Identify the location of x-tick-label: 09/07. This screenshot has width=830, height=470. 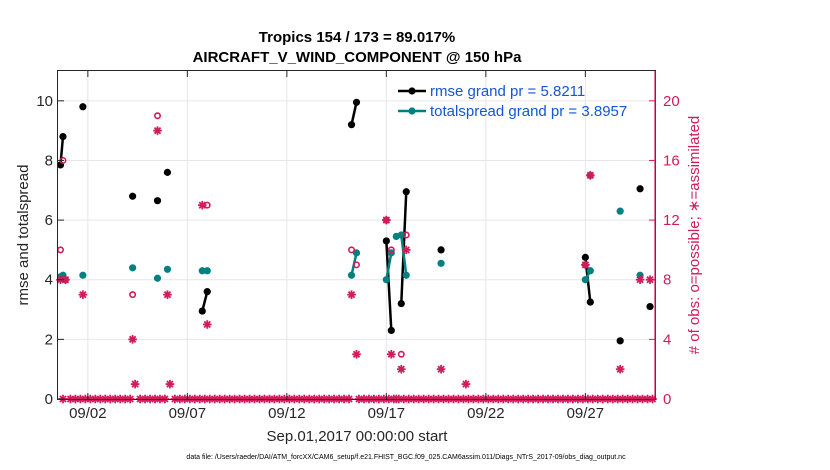
(188, 413).